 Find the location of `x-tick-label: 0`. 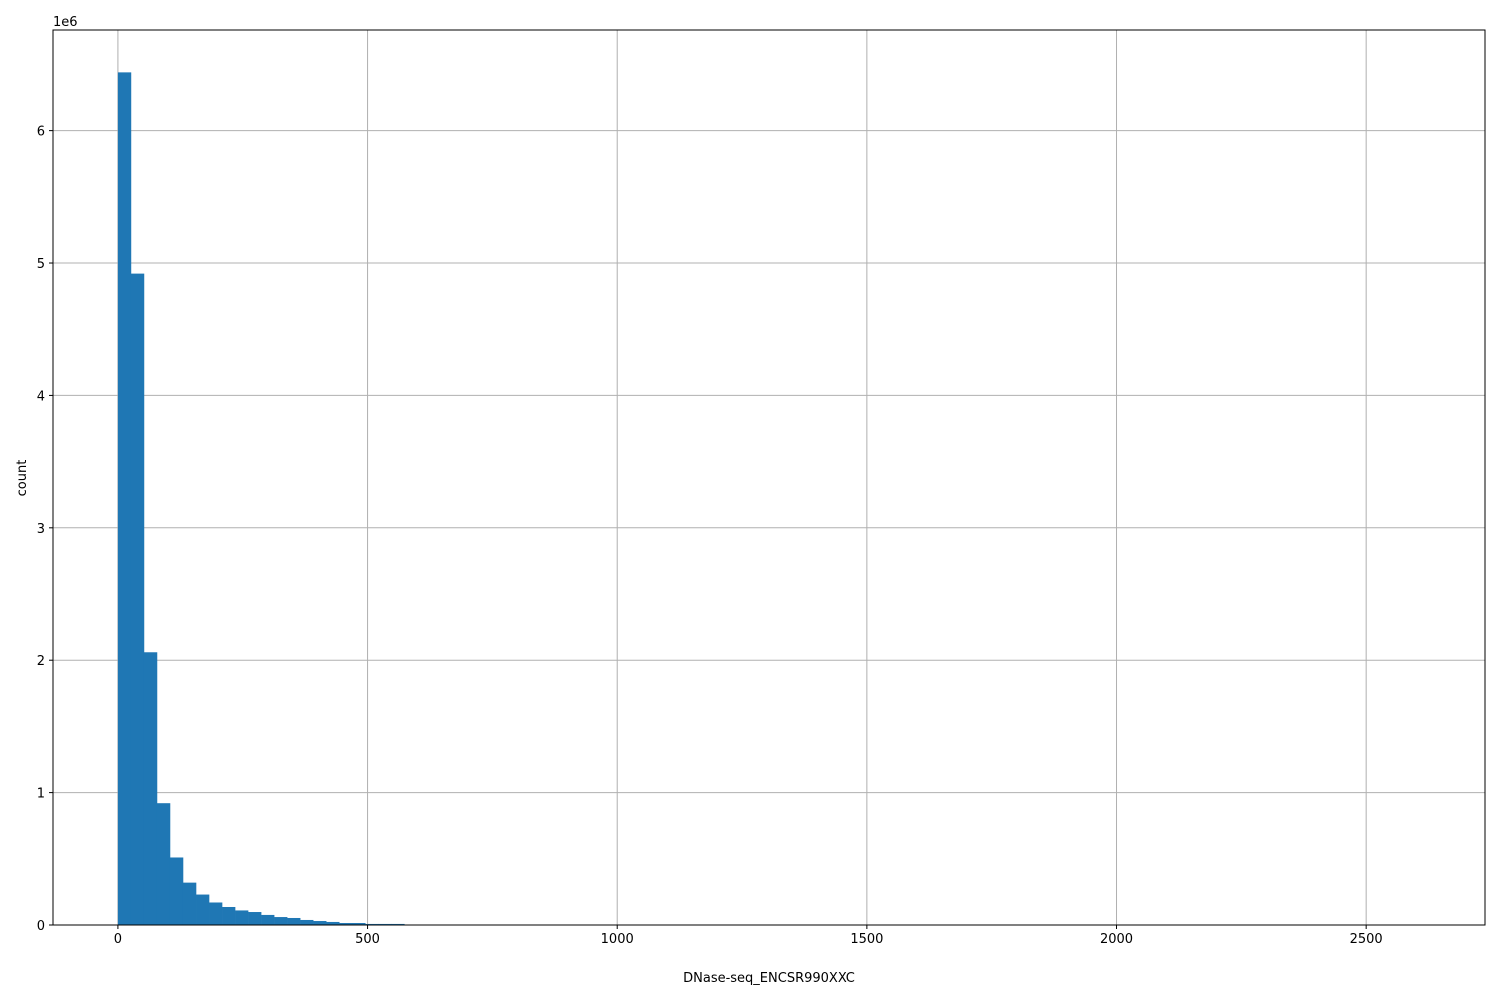

x-tick-label: 0 is located at coordinates (118, 939).